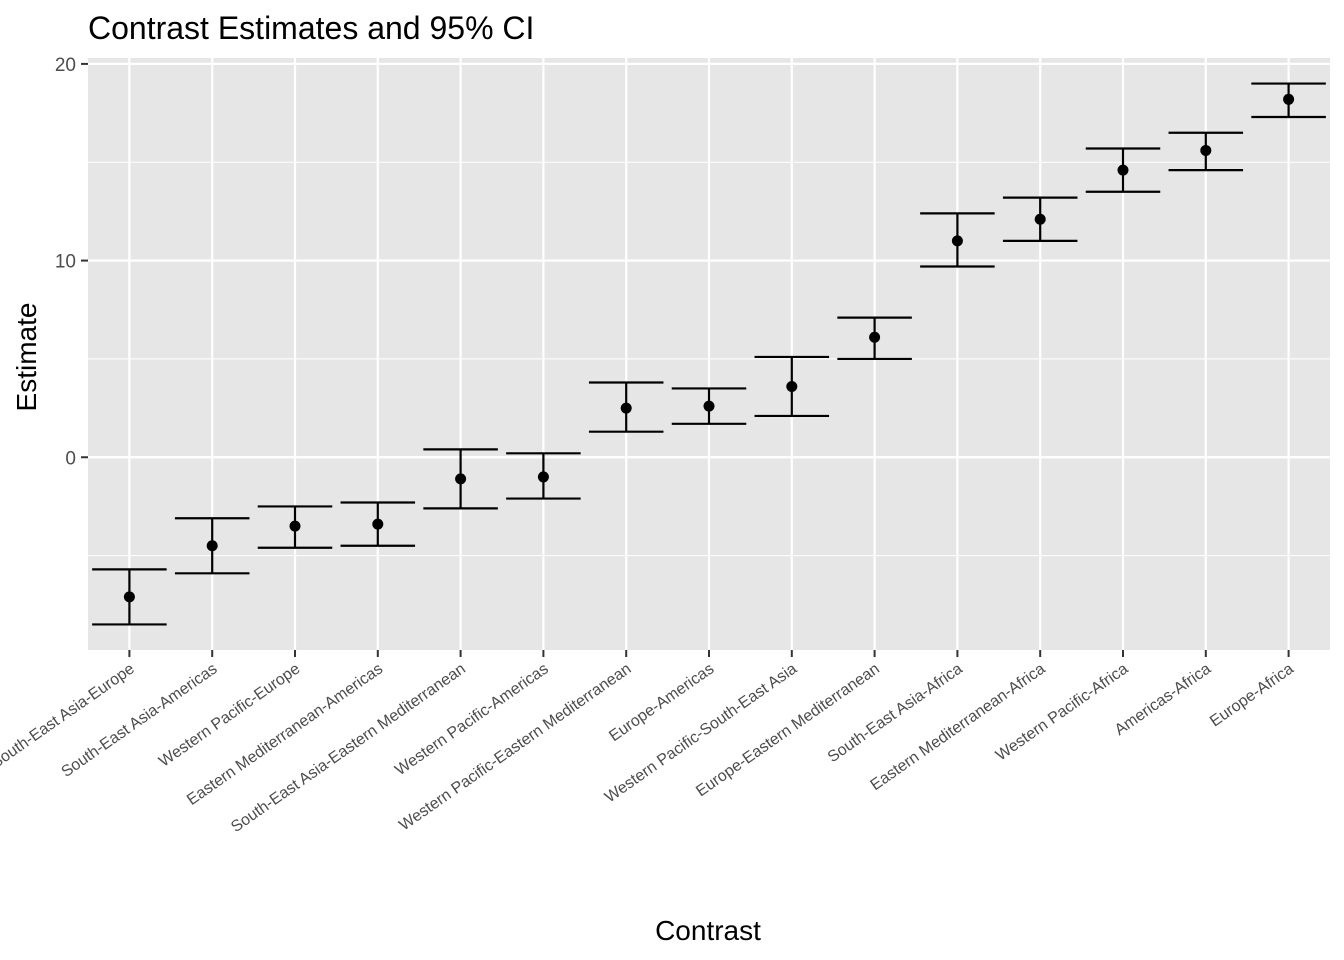  I want to click on x-tick-label: Eastern Mediterranean-Africa, so click(958, 727).